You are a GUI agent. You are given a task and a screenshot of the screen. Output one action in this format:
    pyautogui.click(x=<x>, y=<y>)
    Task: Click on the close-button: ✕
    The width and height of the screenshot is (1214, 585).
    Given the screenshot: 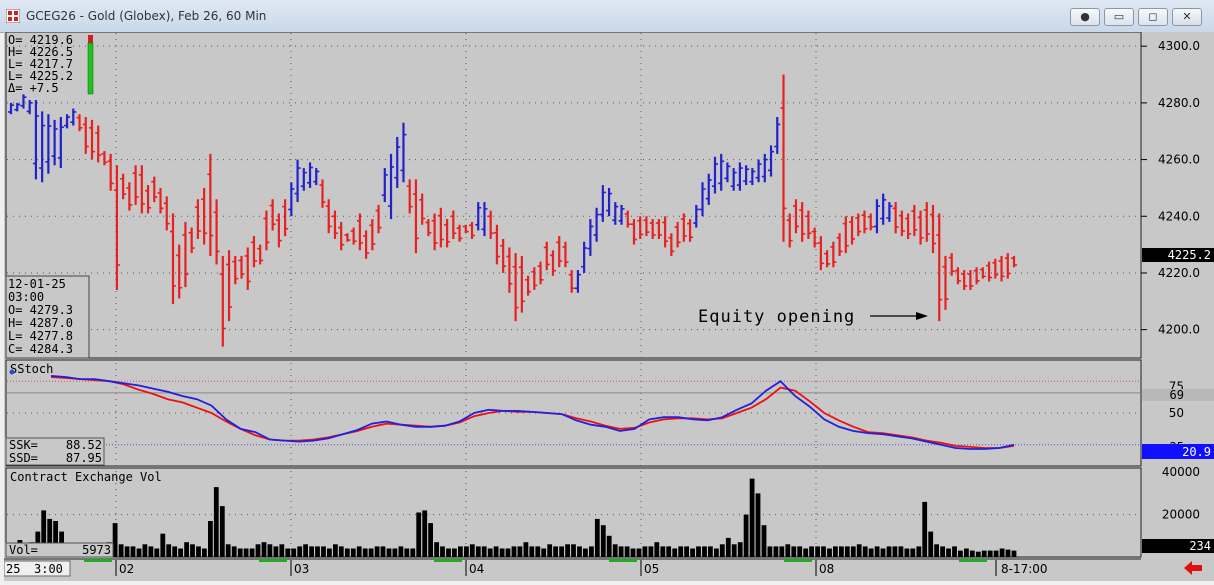 What is the action you would take?
    pyautogui.click(x=1187, y=17)
    